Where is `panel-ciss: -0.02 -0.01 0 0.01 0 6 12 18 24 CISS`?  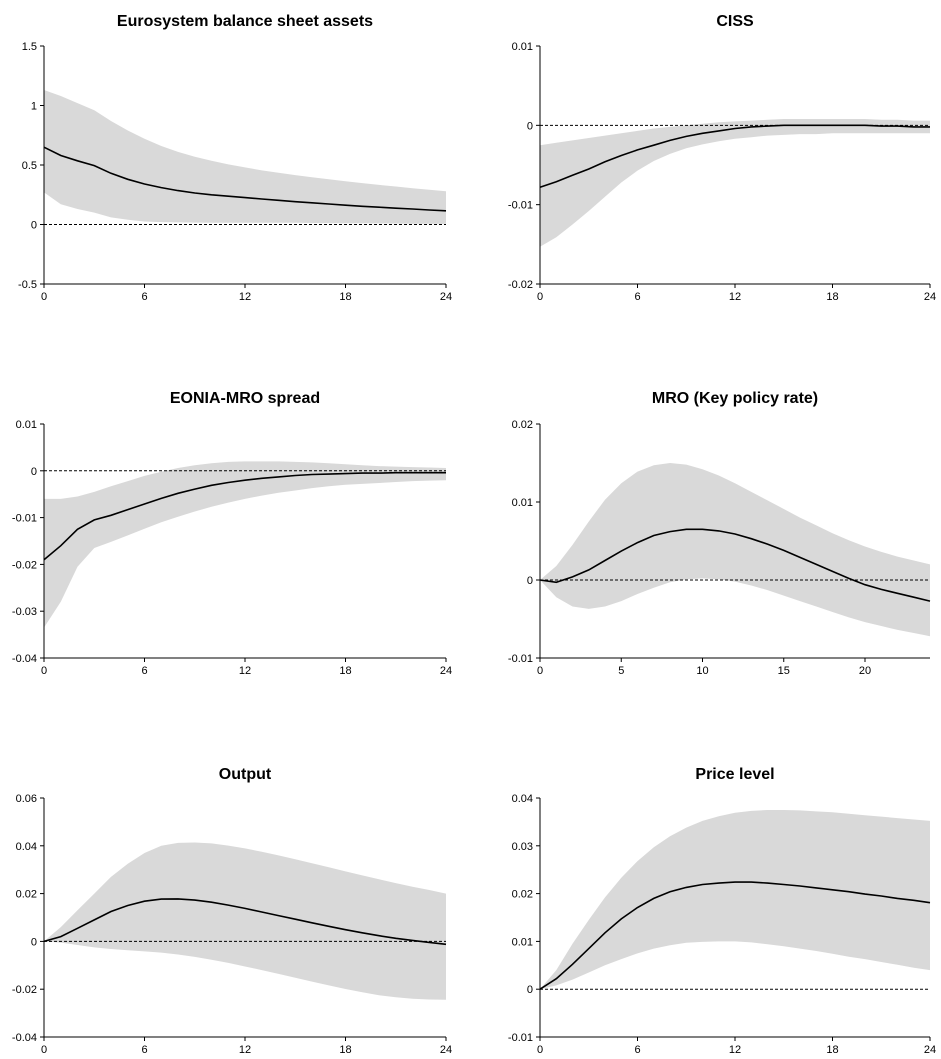 panel-ciss: -0.02 -0.01 0 0.01 0 6 12 18 24 CISS is located at coordinates (722, 158).